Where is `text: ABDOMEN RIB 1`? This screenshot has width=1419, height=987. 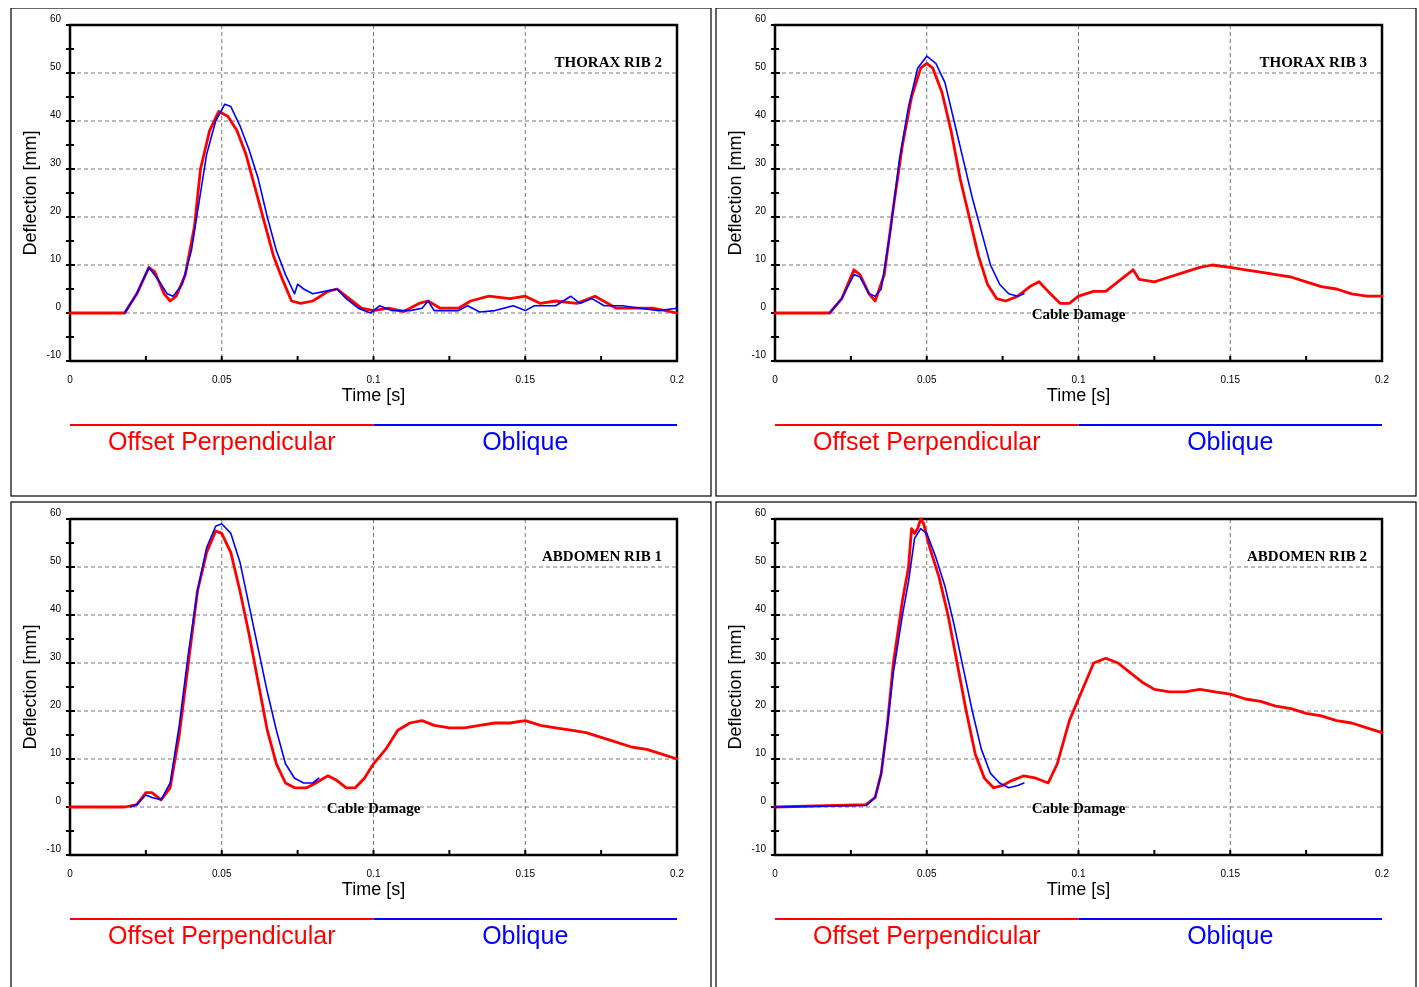
text: ABDOMEN RIB 1 is located at coordinates (601, 556).